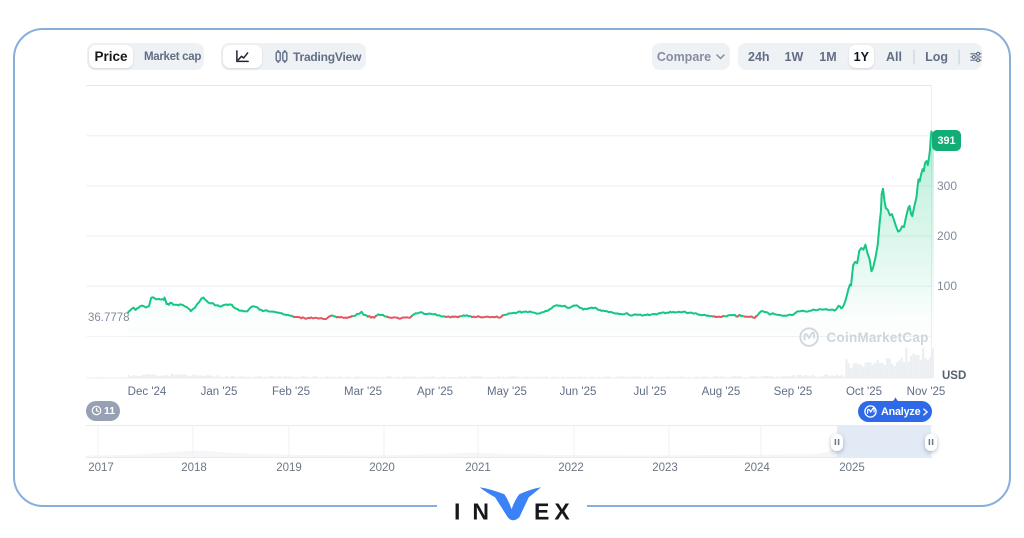  What do you see at coordinates (554, 512) in the screenshot?
I see `svg-text: EX` at bounding box center [554, 512].